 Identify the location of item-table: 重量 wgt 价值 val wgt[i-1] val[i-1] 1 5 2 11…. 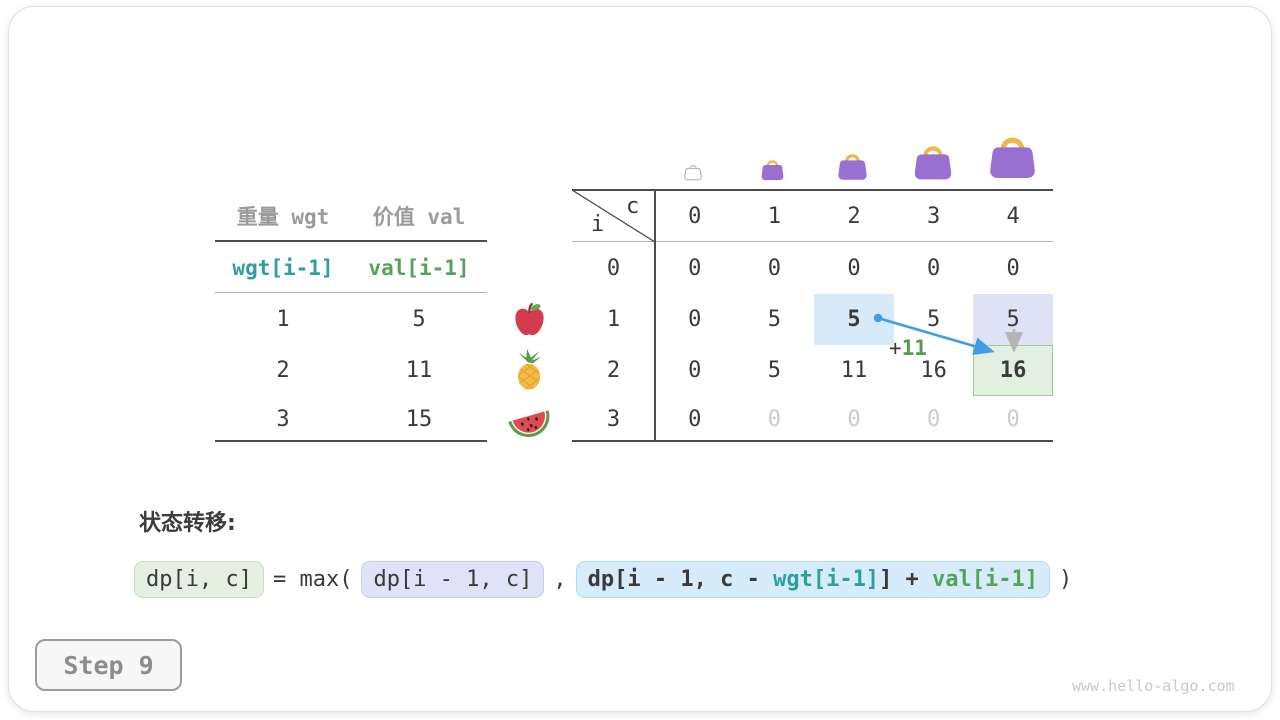
(351, 316).